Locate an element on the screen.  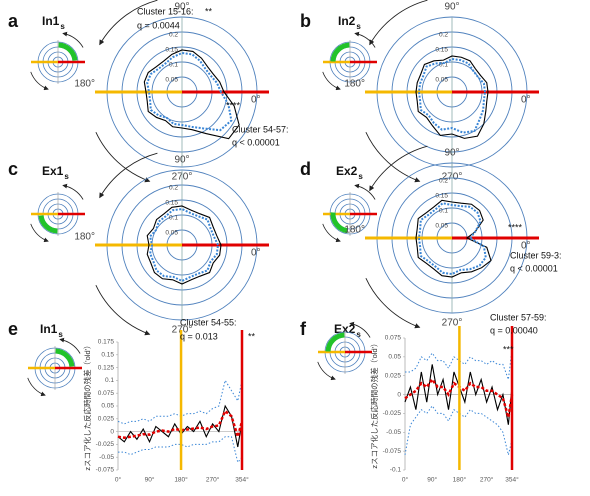
panel-letter: e is located at coordinates (13, 329).